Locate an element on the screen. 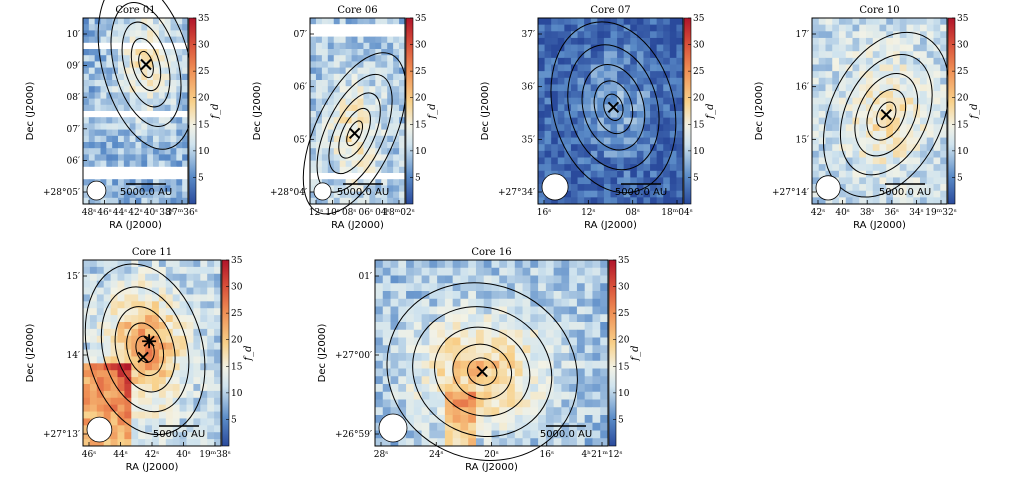  colorbar-tick-label: 25 is located at coordinates (963, 72).